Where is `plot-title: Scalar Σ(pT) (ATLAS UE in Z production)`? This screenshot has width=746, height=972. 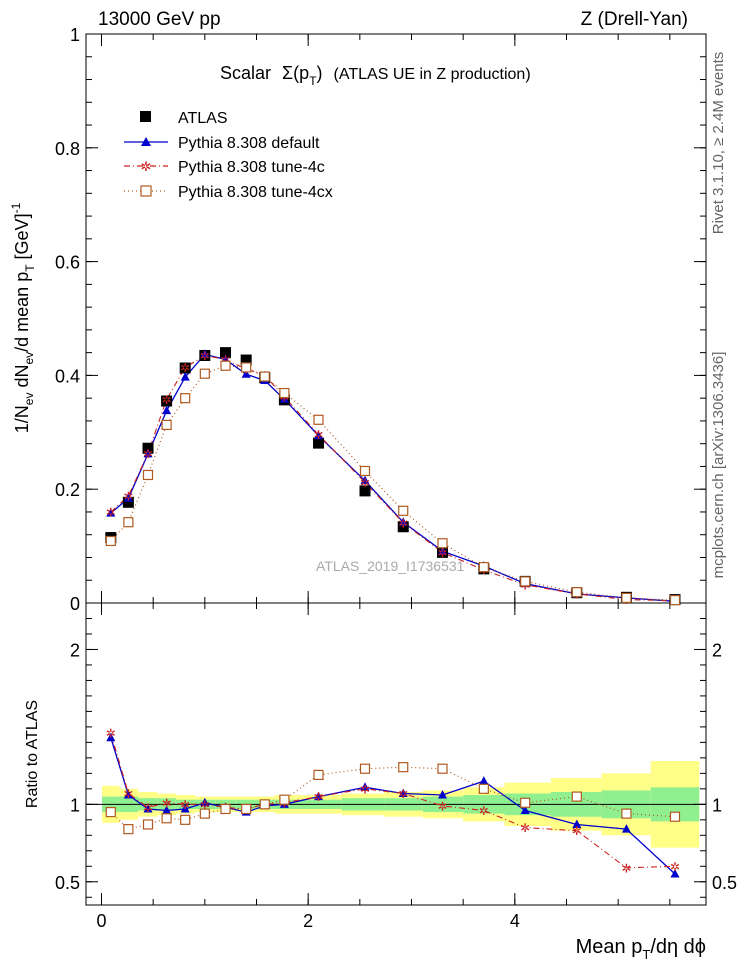 plot-title: Scalar Σ(pT) (ATLAS UE in Z production) is located at coordinates (375, 75).